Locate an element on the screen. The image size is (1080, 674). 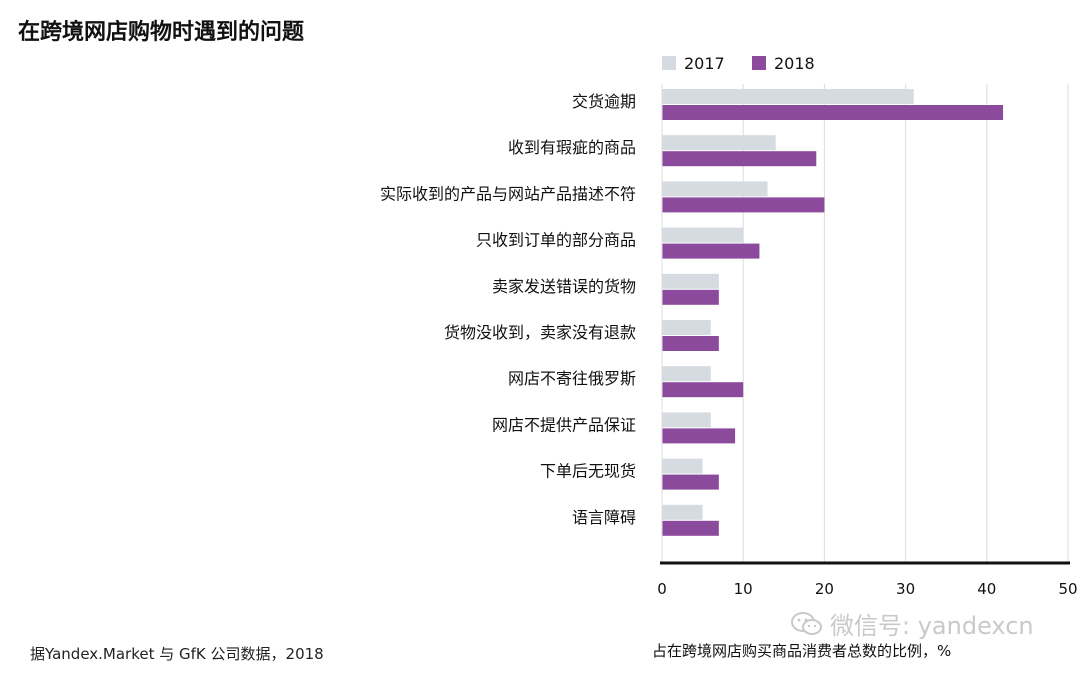
category-label: 收到有瑕疵的商品 is located at coordinates (572, 147).